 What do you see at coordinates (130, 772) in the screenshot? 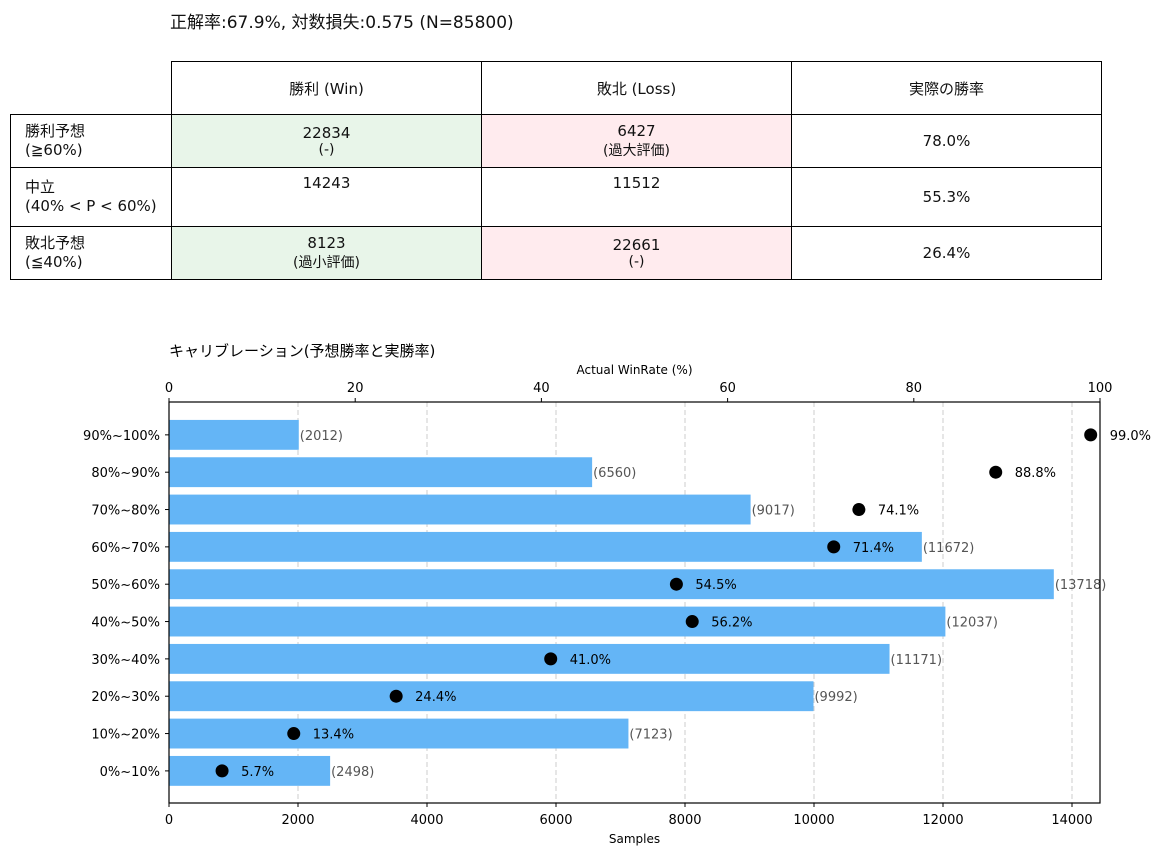
I see `y-tick-label: 0%~10%` at bounding box center [130, 772].